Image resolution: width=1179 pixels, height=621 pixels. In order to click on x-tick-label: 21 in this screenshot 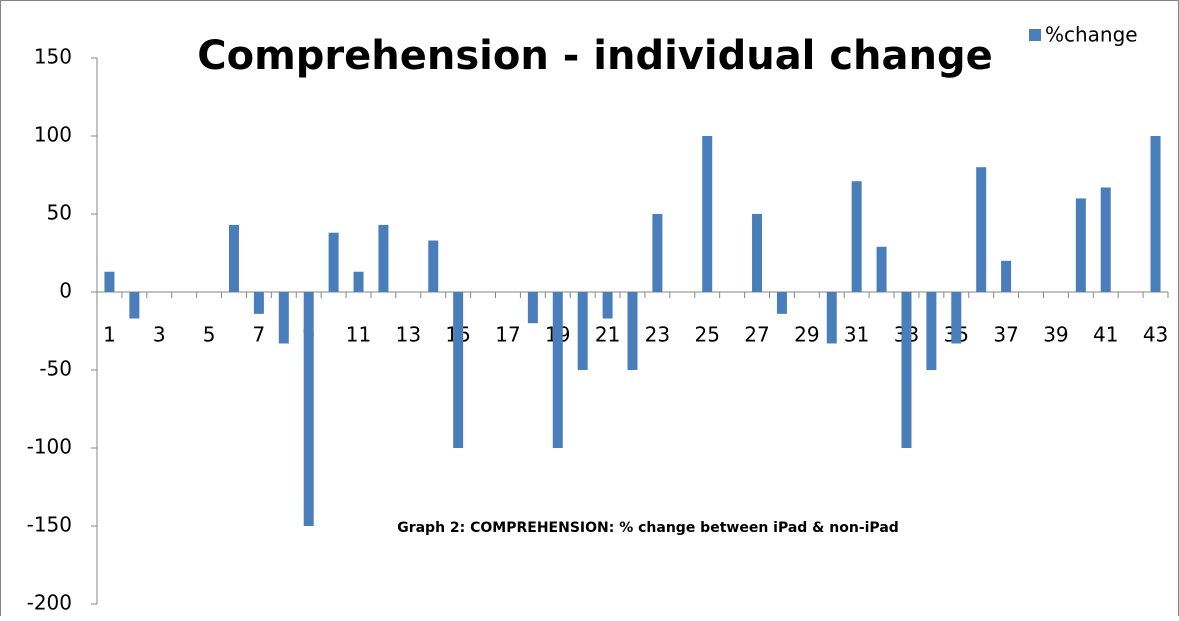, I will do `click(607, 335)`.